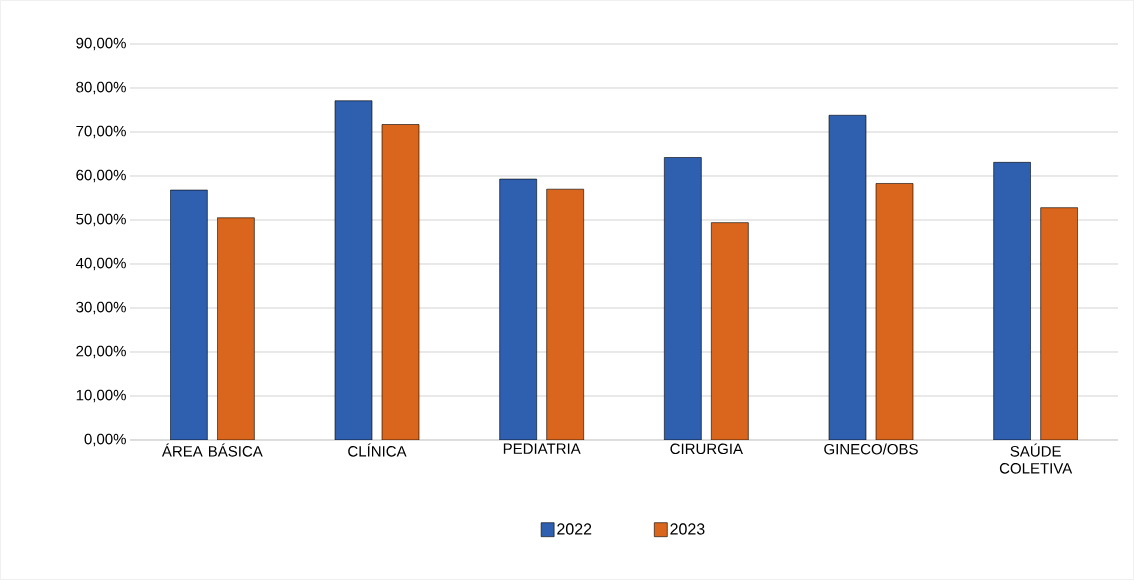 Image resolution: width=1134 pixels, height=580 pixels. Describe the element at coordinates (101, 352) in the screenshot. I see `y-tick-label: 20,00%` at that location.